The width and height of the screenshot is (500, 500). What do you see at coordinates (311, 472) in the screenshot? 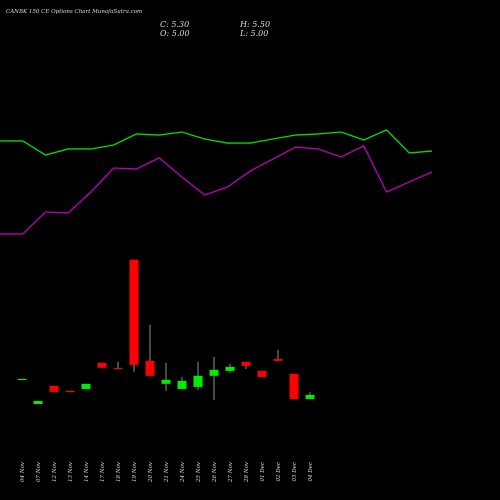
I see `x-tick-label: 04 Dec` at bounding box center [311, 472].